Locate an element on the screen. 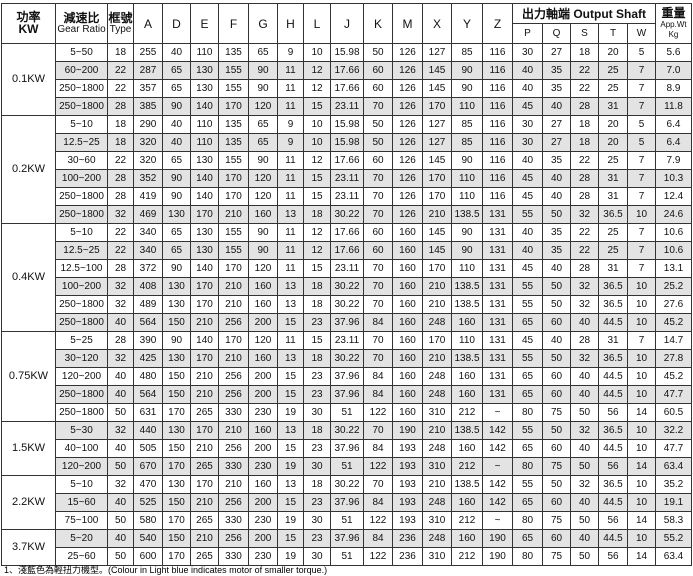 This screenshot has width=693, height=576. kw-cell: 1.5KW is located at coordinates (28, 448).